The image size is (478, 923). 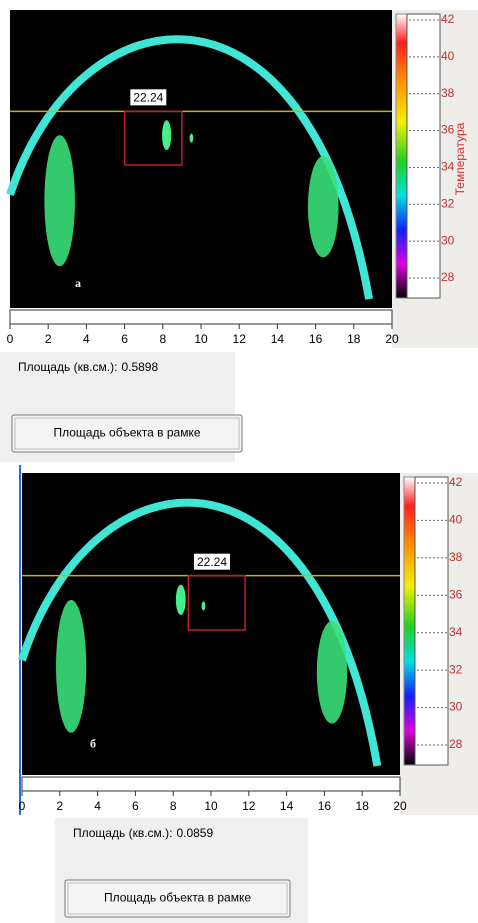 What do you see at coordinates (194, 833) in the screenshot?
I see `area-value: 0.0859` at bounding box center [194, 833].